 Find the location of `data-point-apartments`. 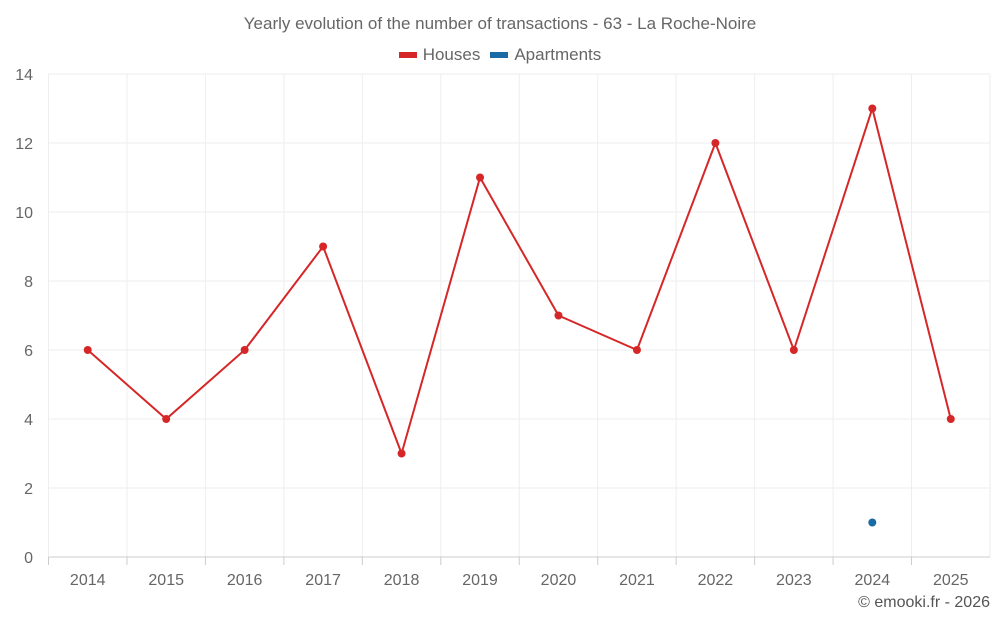

data-point-apartments is located at coordinates (872, 522).